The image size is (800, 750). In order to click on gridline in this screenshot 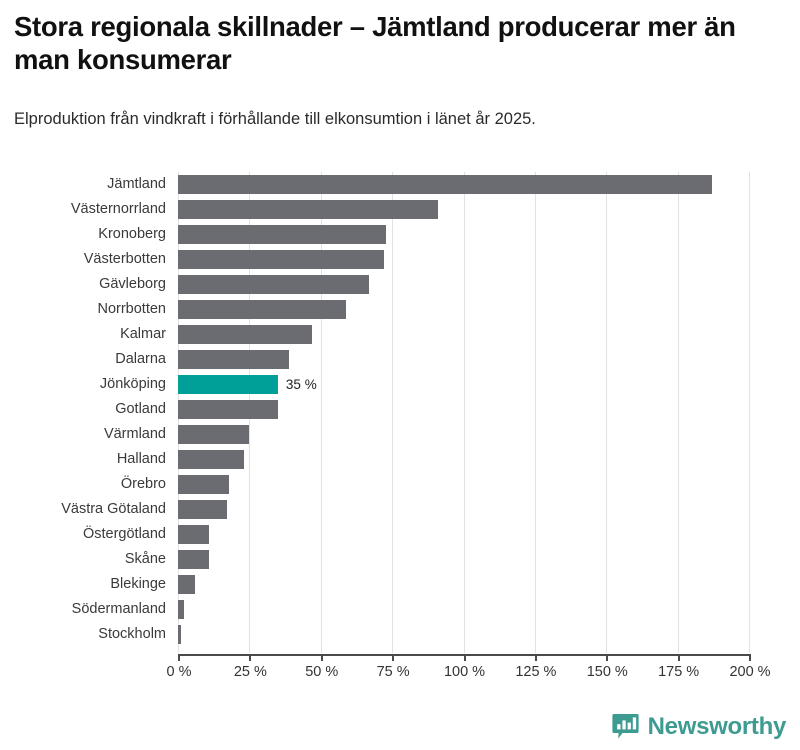, I will do `click(749, 412)`.